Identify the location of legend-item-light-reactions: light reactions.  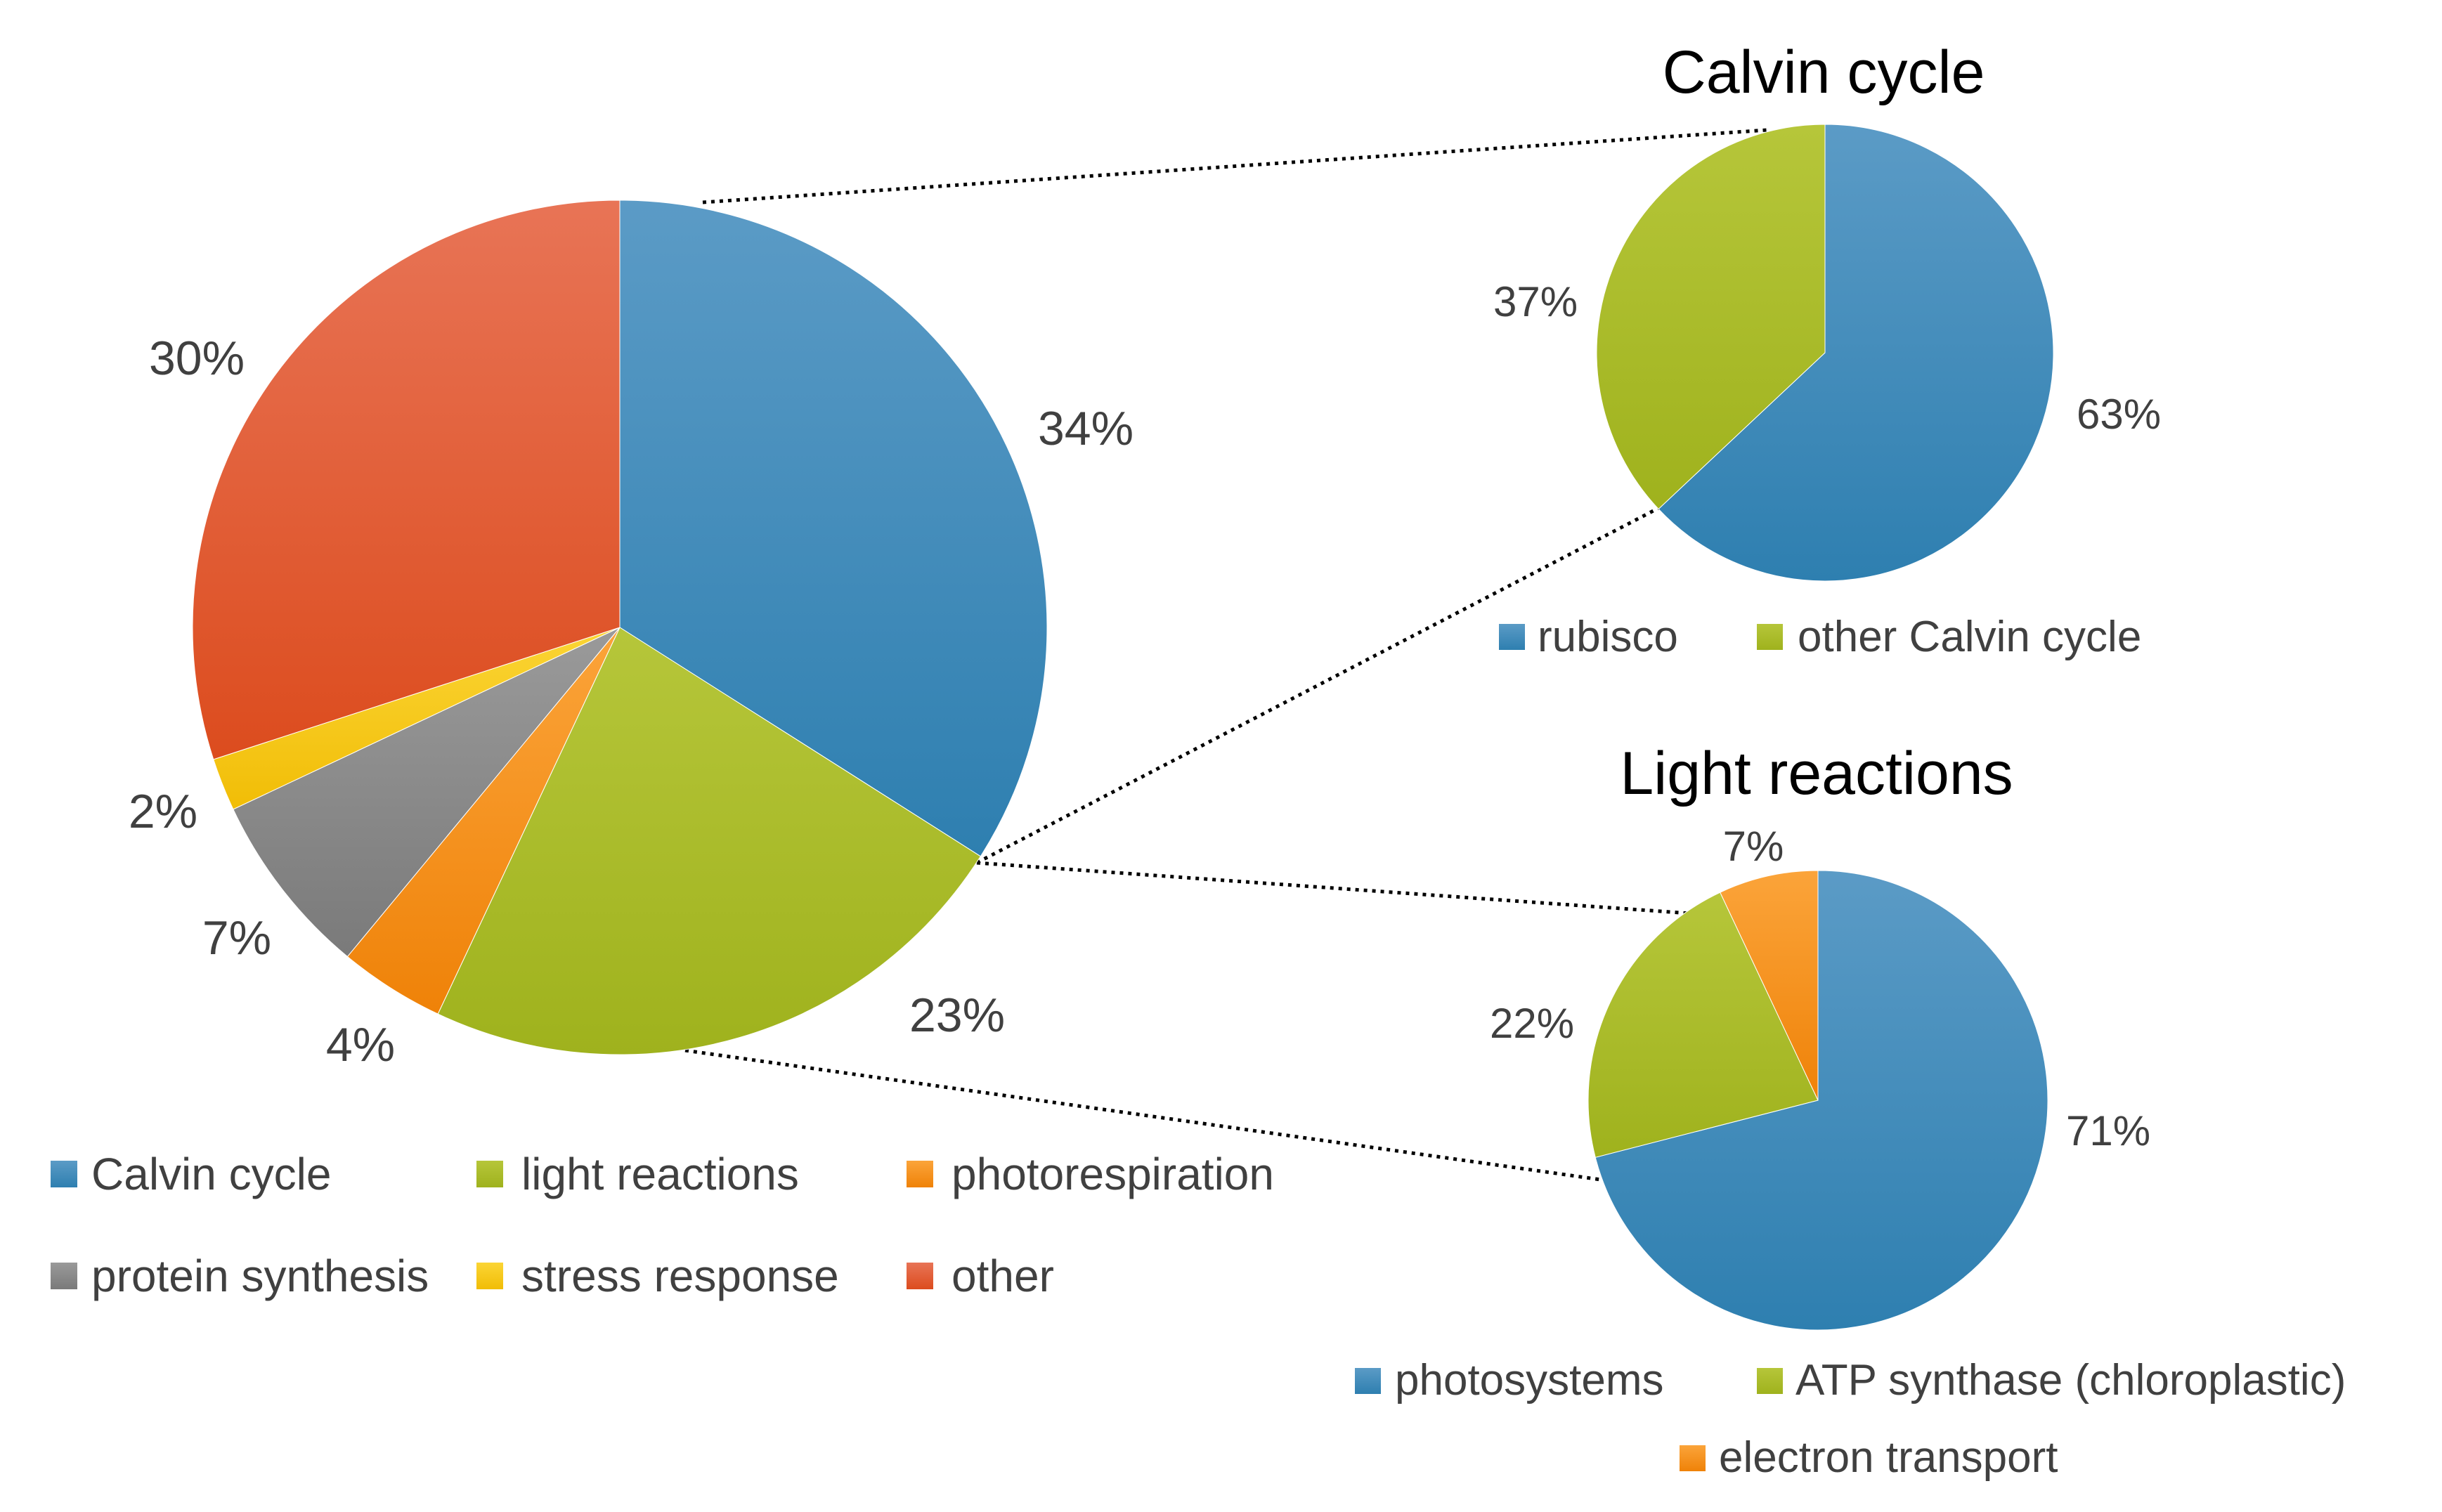
(637, 1174).